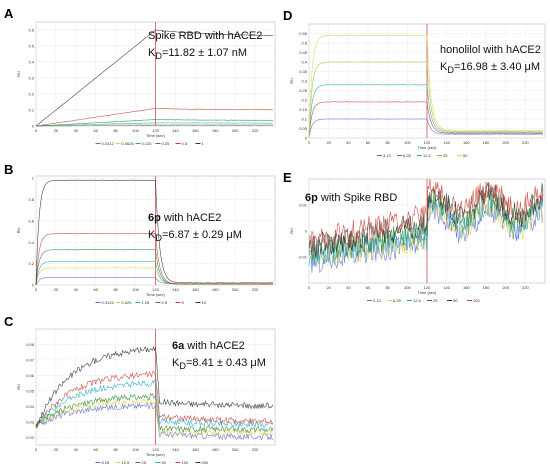 The height and width of the screenshot is (468, 550). I want to click on y-tick-label: 0.07, so click(30, 359).